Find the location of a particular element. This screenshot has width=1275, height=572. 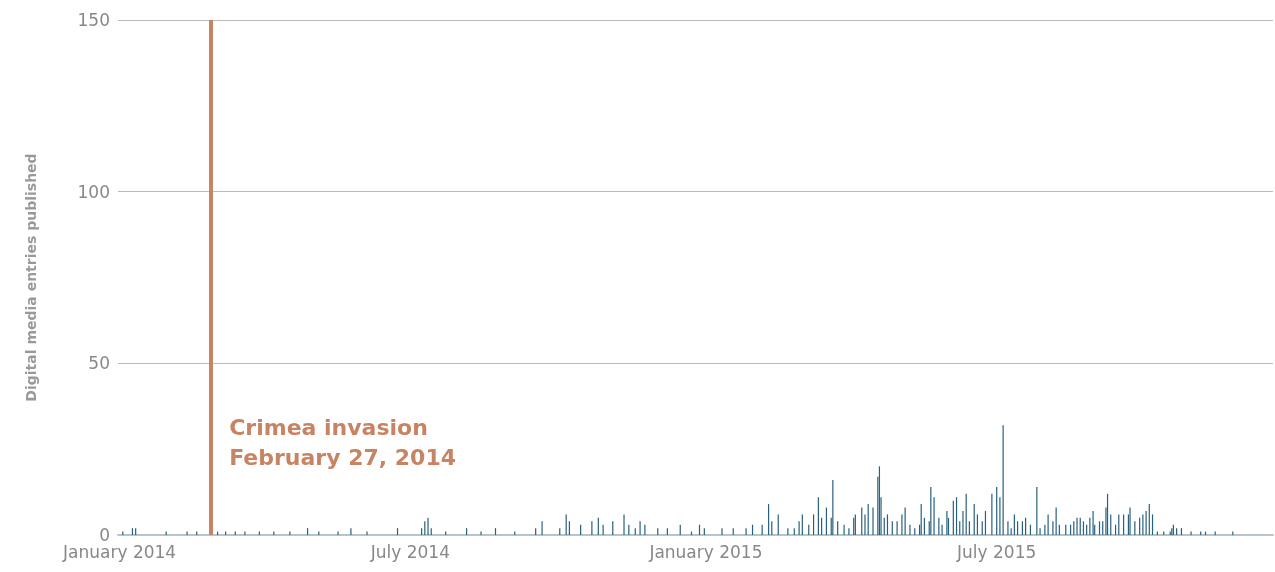

x-tick-label: July 2015 is located at coordinates (996, 551).